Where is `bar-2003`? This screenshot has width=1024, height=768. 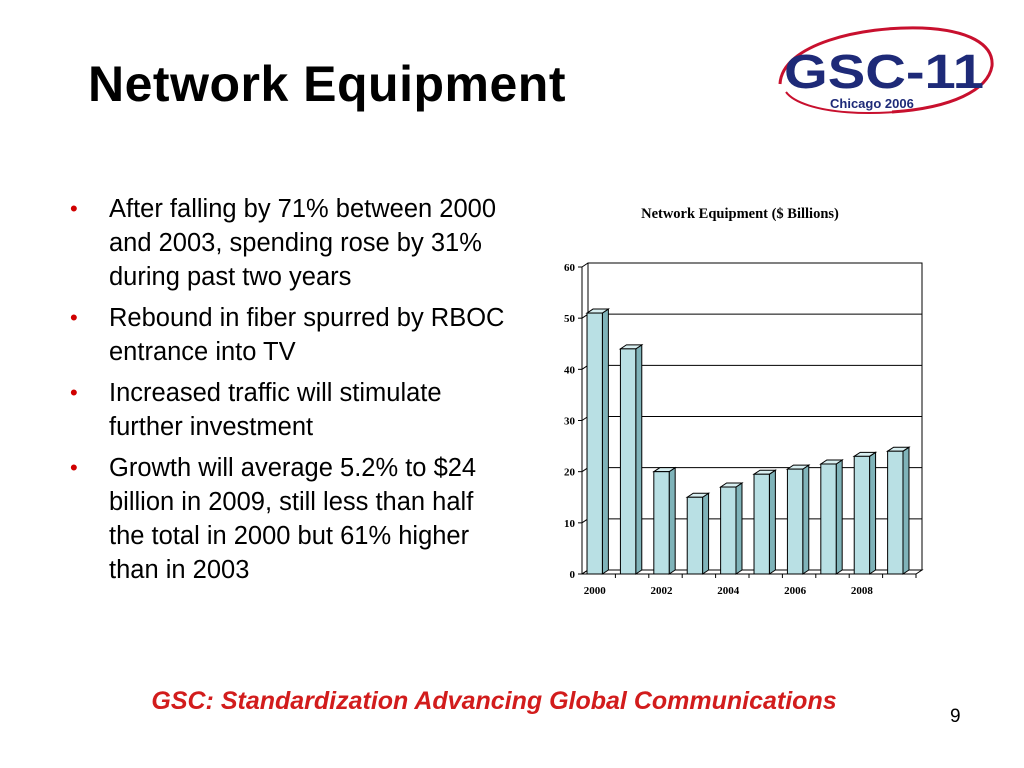 bar-2003 is located at coordinates (695, 535).